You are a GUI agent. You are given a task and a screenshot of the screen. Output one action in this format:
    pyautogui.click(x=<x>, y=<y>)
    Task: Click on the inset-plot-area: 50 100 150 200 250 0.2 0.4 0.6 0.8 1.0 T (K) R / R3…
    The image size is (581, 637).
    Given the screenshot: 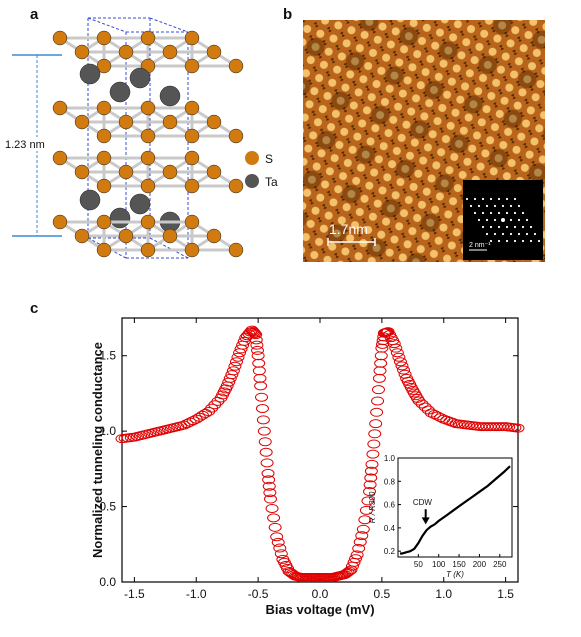 What is the action you would take?
    pyautogui.click(x=440, y=516)
    